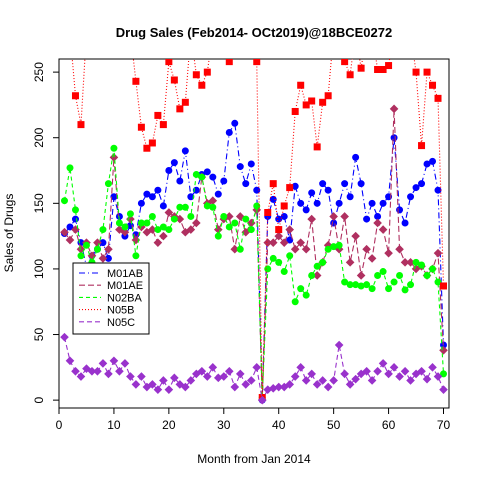 Image resolution: width=480 pixels, height=480 pixels. Describe the element at coordinates (121, 323) in the screenshot. I see `legend-label: N05C` at that location.